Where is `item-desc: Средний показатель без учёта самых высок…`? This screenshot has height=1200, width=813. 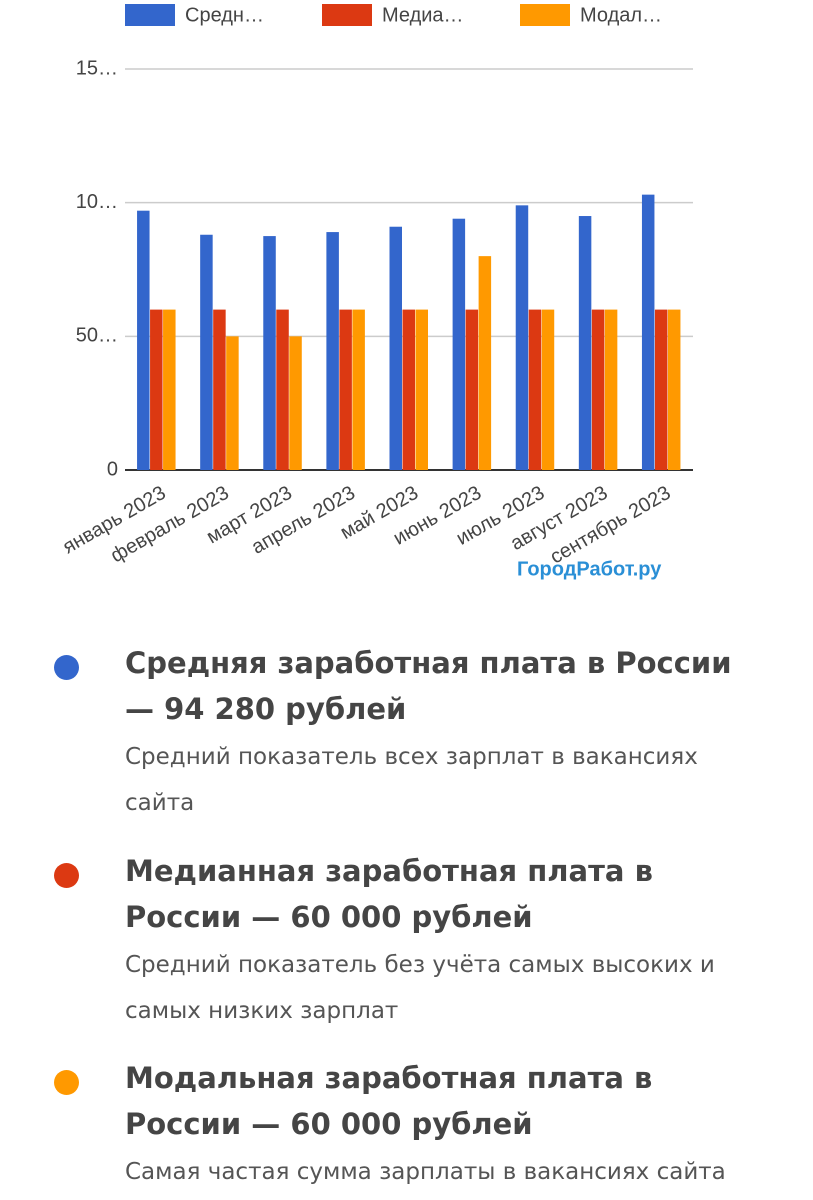
item-desc: Средний показатель без учёта самых высок… is located at coordinates (420, 988).